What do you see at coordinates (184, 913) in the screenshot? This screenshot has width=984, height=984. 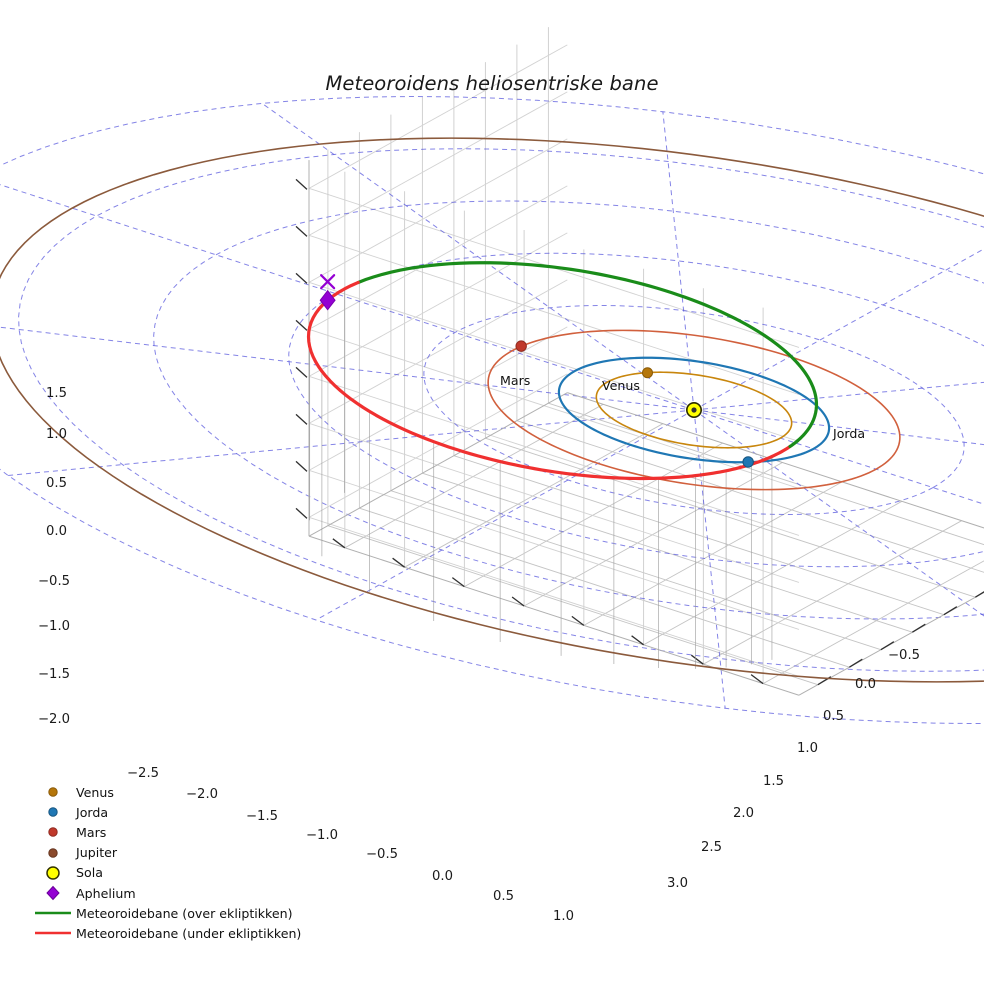 I see `legend-label: Meteoroidebane (over ekliptikken)` at bounding box center [184, 913].